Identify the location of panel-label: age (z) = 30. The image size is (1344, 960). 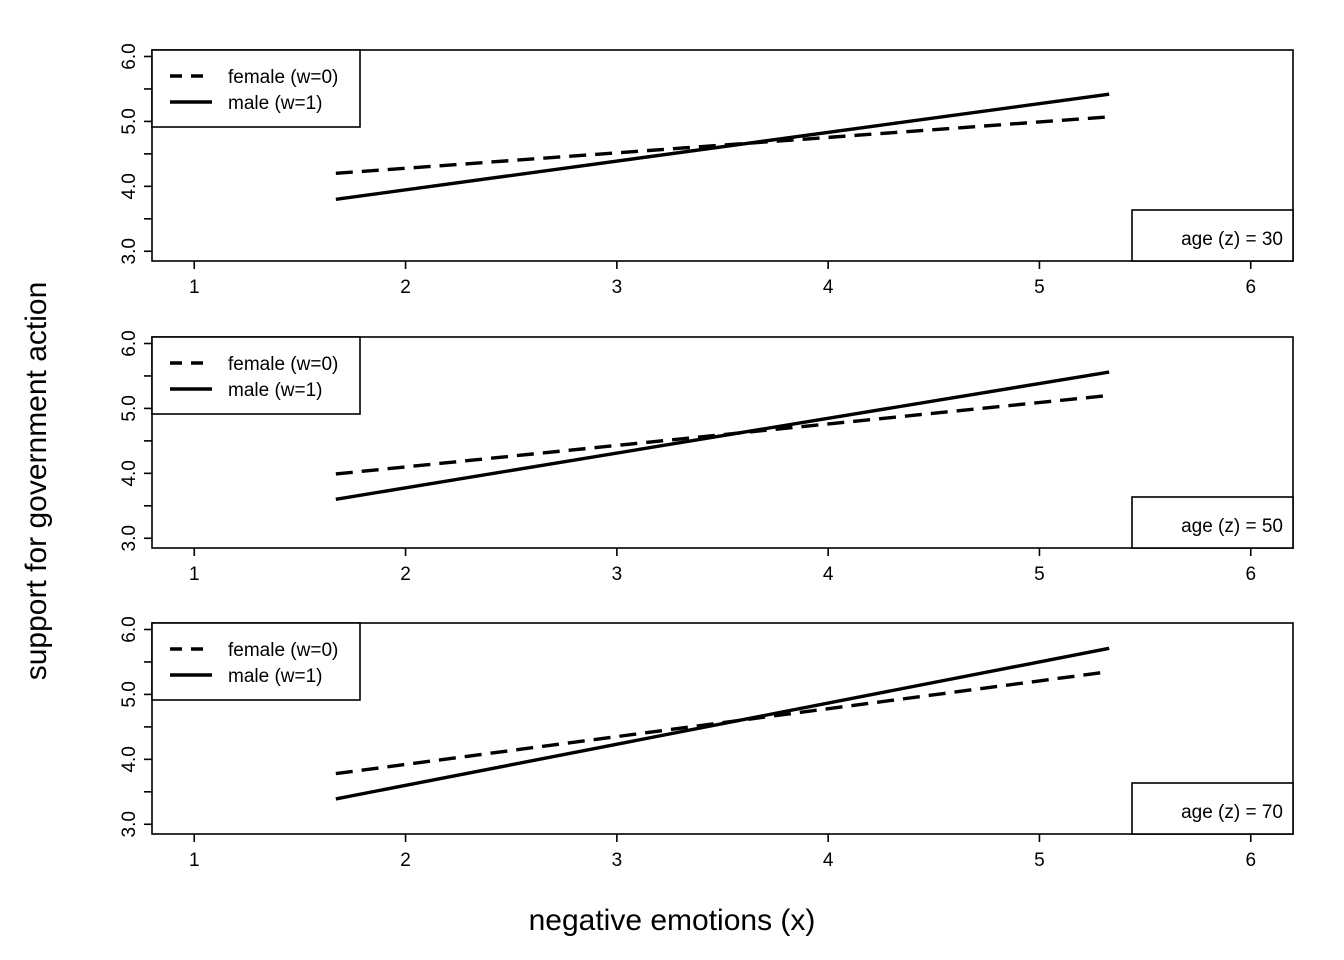
(1212, 235).